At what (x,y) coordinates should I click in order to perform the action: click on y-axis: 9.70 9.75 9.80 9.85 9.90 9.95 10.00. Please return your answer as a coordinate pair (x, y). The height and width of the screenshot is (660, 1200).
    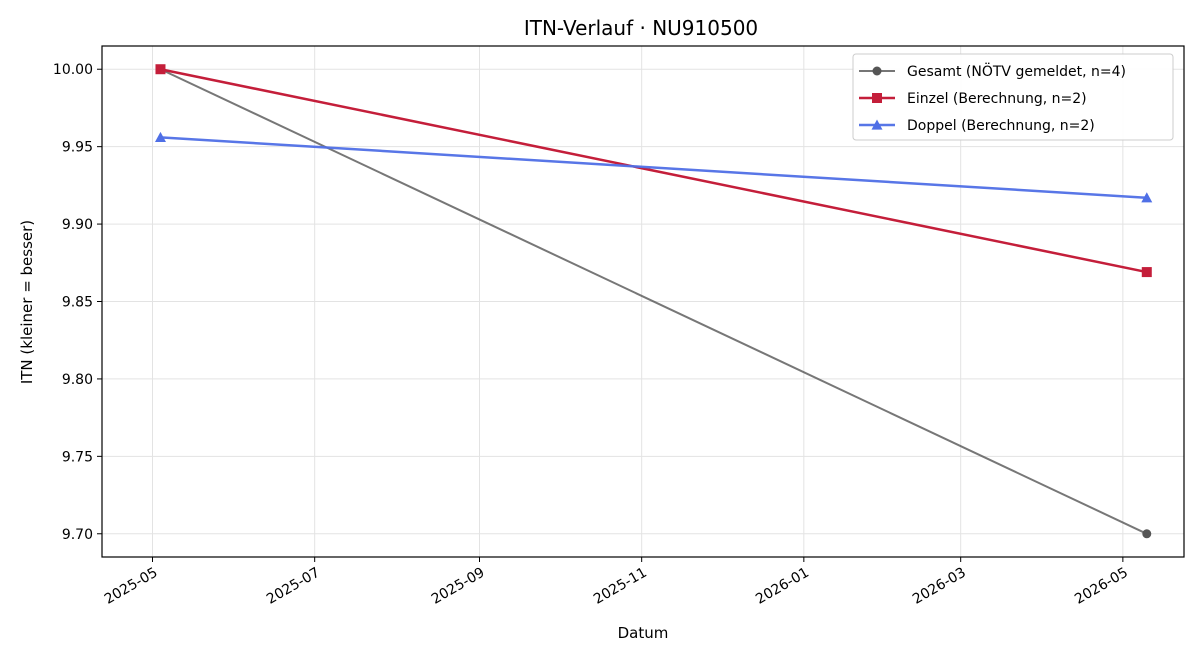
    Looking at the image, I should click on (77, 302).